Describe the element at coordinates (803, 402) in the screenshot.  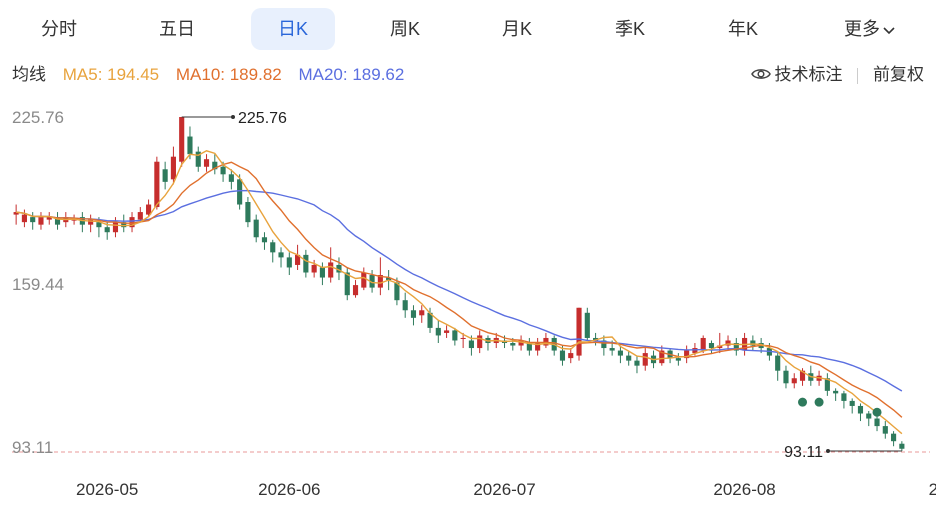
I see `event-dot-marker` at that location.